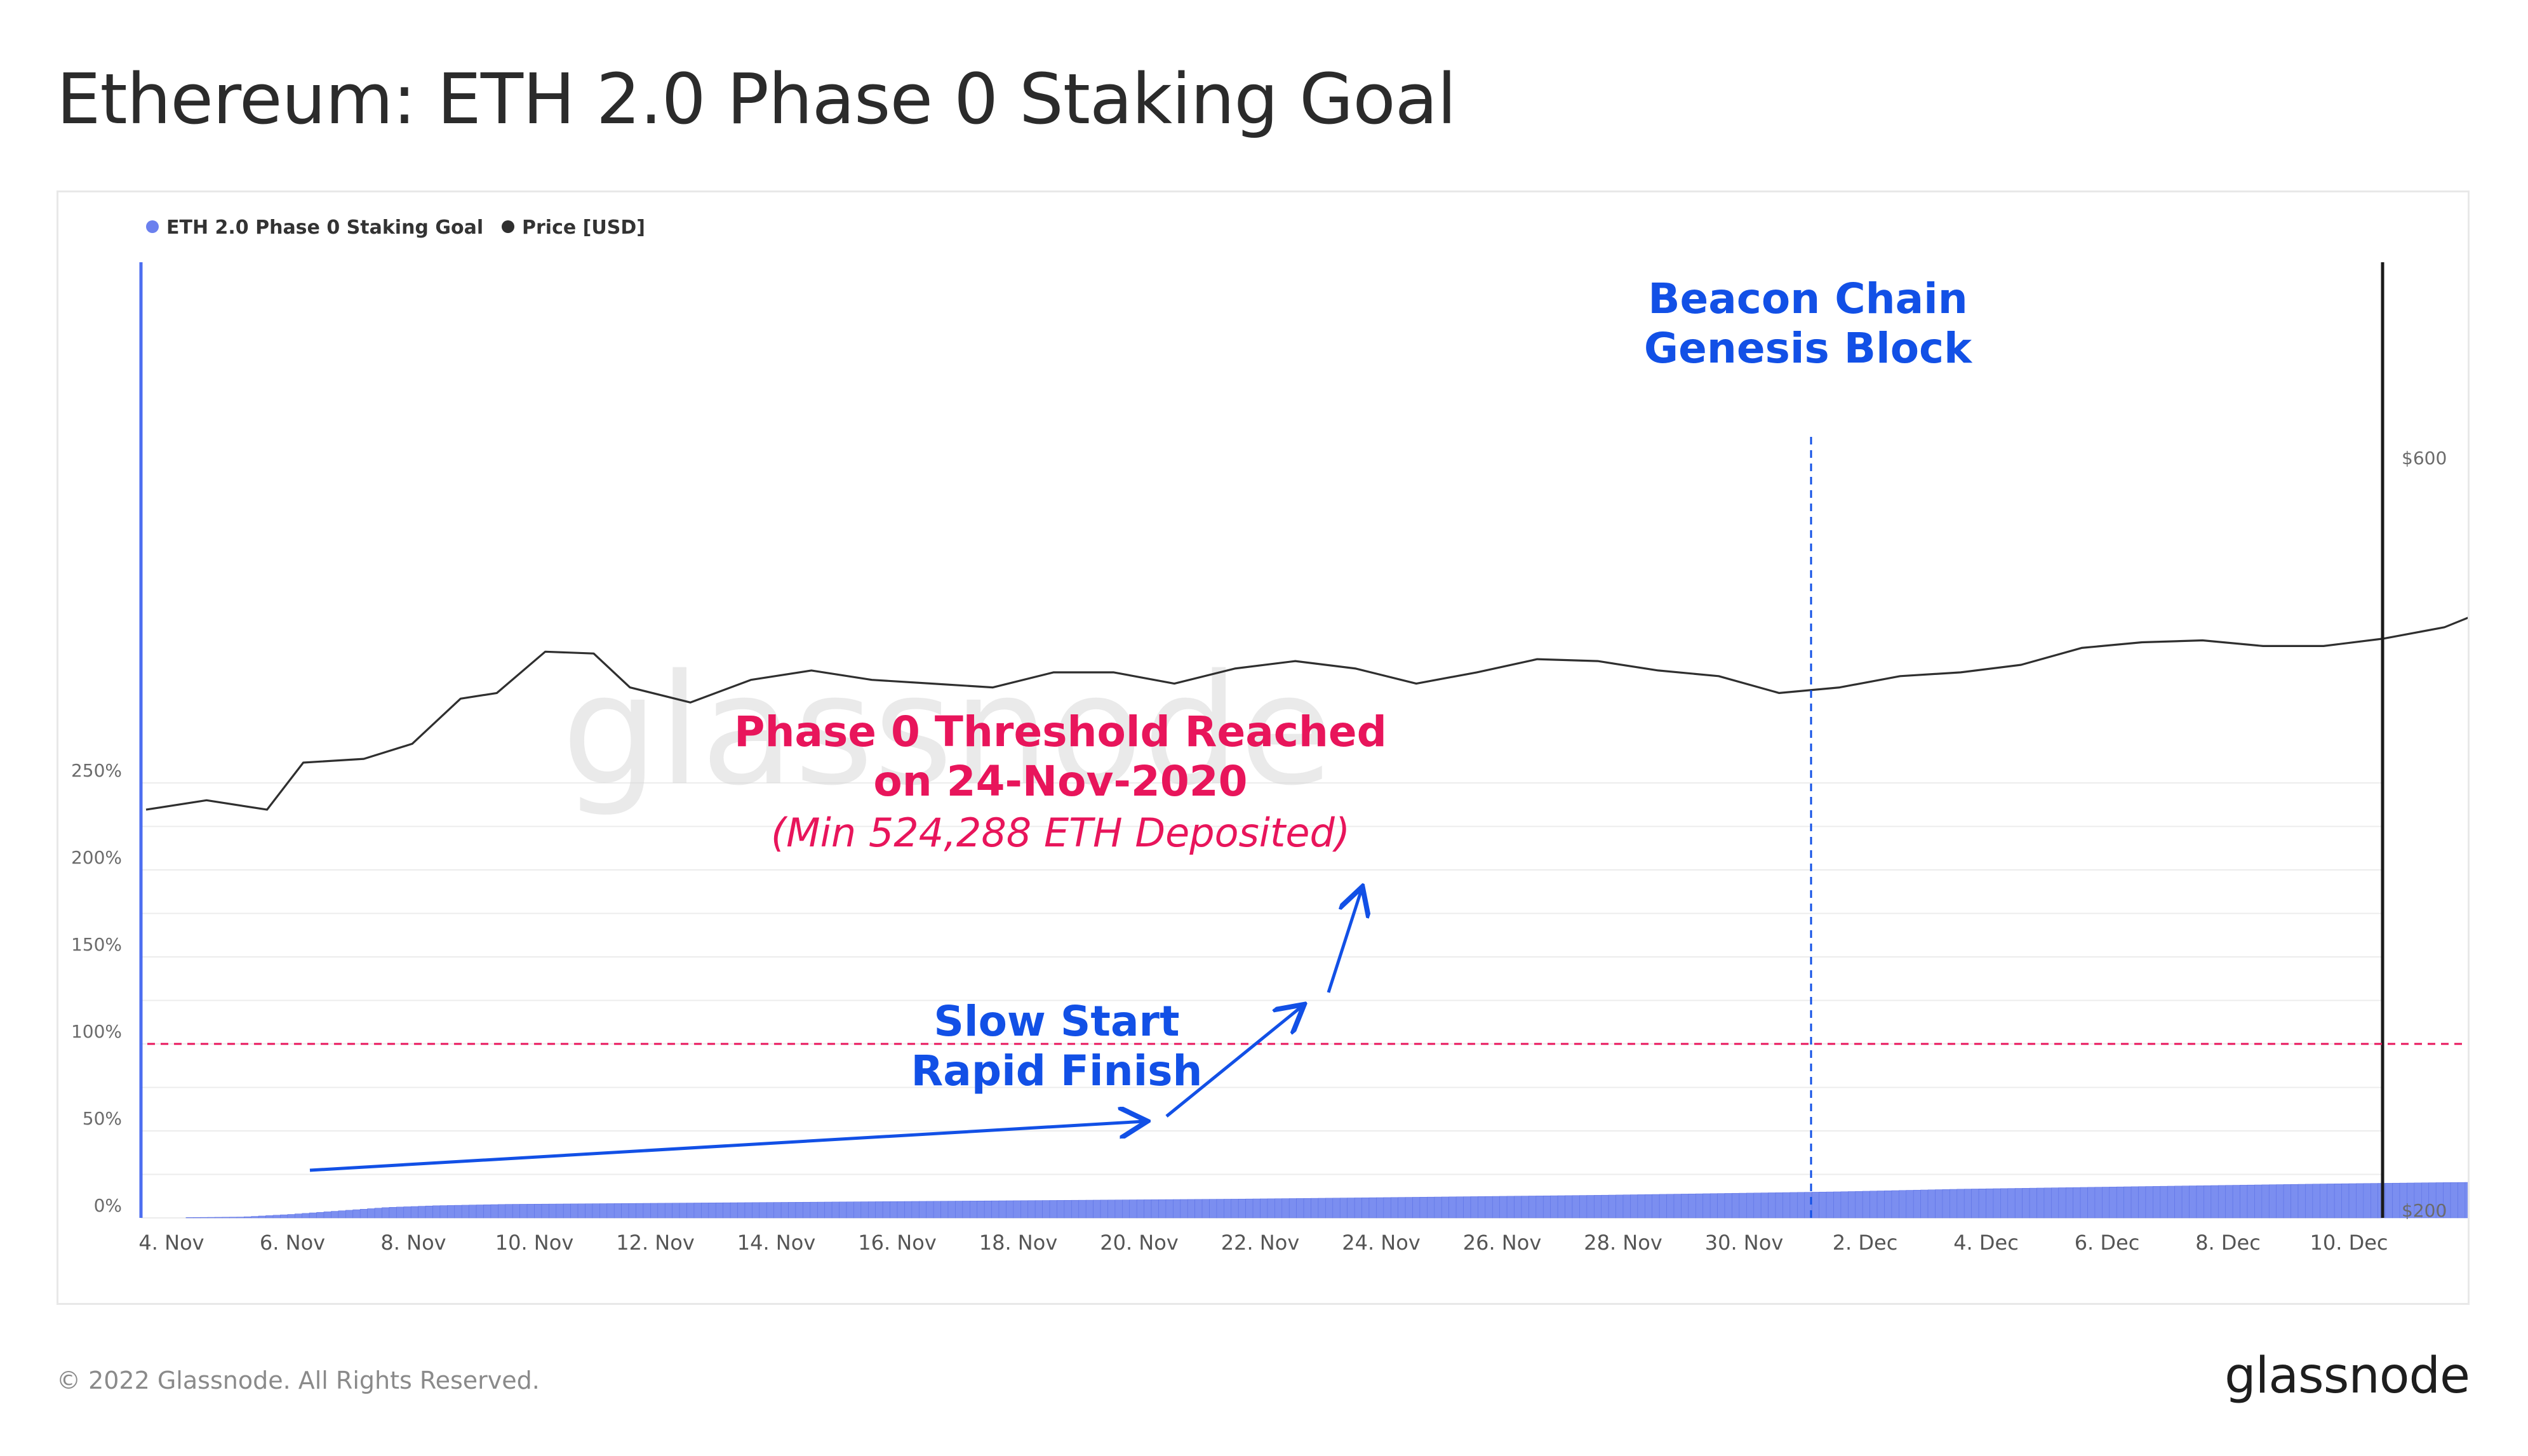 The width and height of the screenshot is (2528, 1456). Describe the element at coordinates (1233, 1062) in the screenshot. I see `arrow-rapid` at that location.